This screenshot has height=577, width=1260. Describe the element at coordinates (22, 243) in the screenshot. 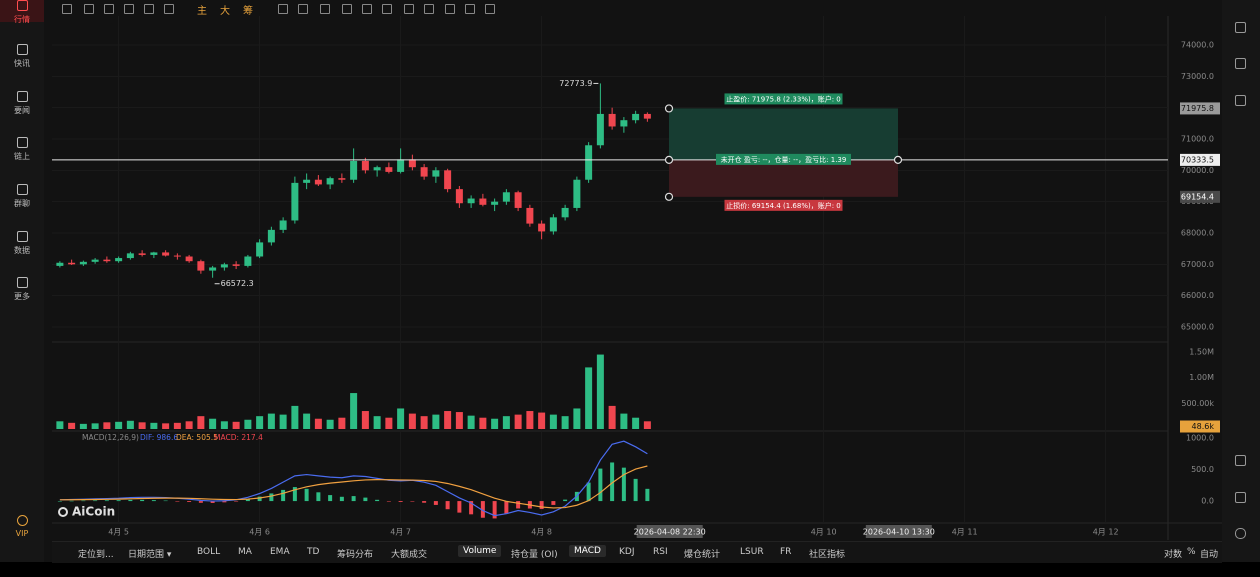

I see `nav-item: 数据` at that location.